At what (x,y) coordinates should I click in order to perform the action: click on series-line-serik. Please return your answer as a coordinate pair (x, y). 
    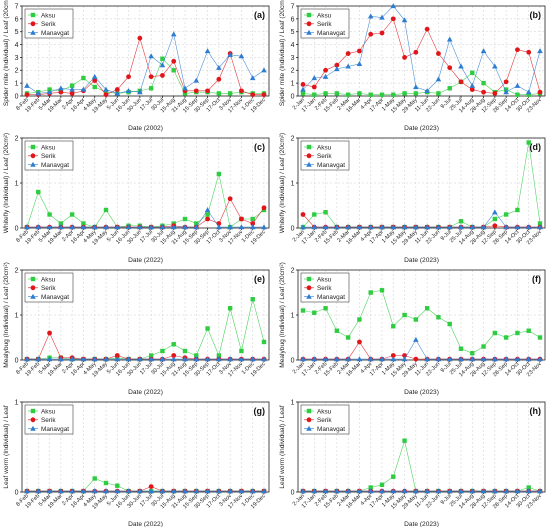
    Looking at the image, I should click on (421, 350).